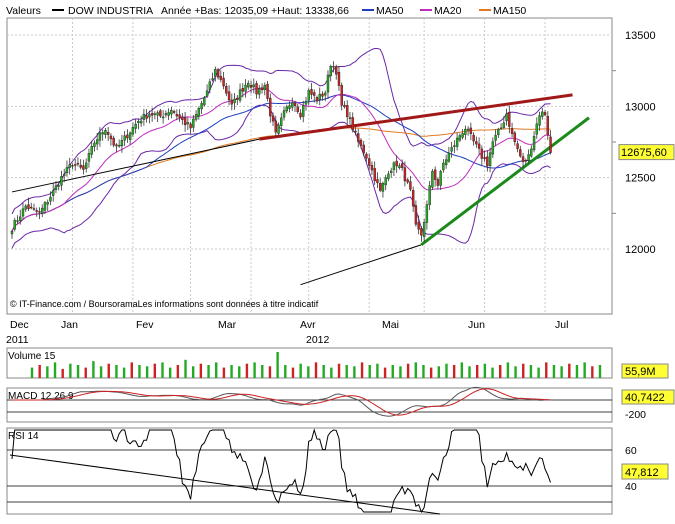  What do you see at coordinates (227, 325) in the screenshot?
I see `x-tick-label: Mar` at bounding box center [227, 325].